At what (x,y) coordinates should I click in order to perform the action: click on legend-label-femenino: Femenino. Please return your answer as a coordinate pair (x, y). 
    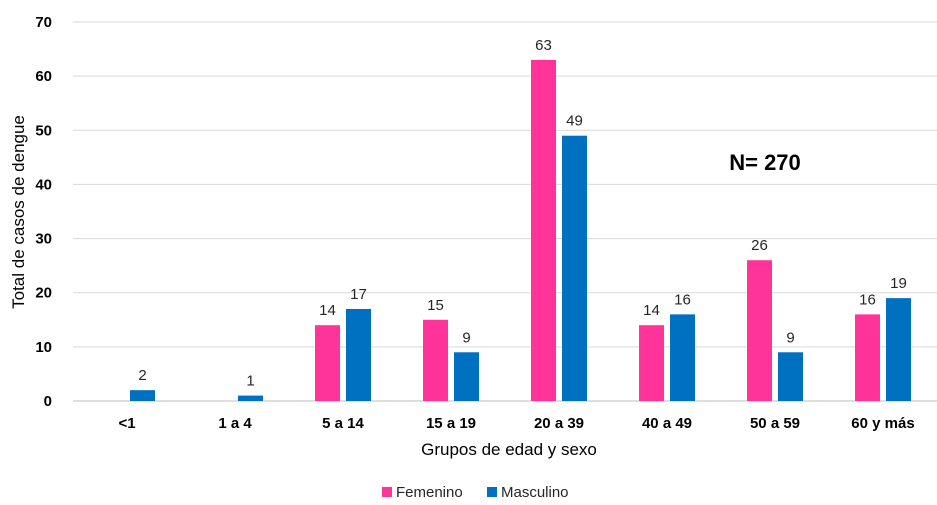
    Looking at the image, I should click on (429, 492).